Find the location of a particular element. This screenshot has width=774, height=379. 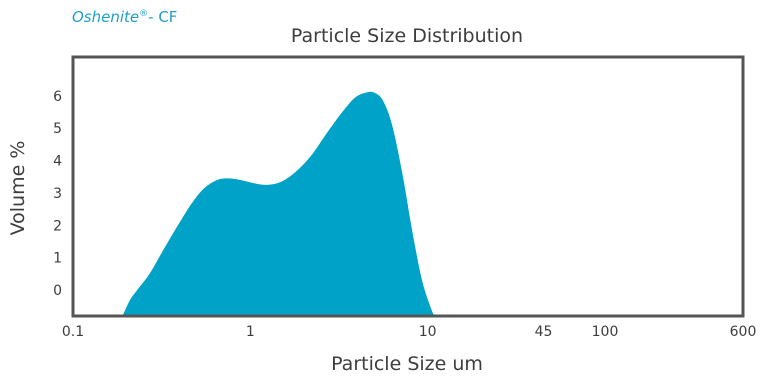

y-tick-label: 3 is located at coordinates (57, 194).